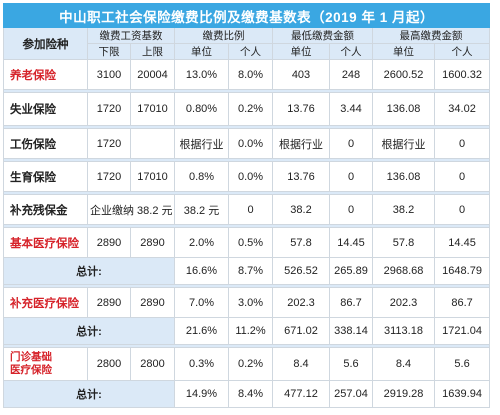 The image size is (500, 415). I want to click on total-max-personal: 1721.04, so click(462, 331).